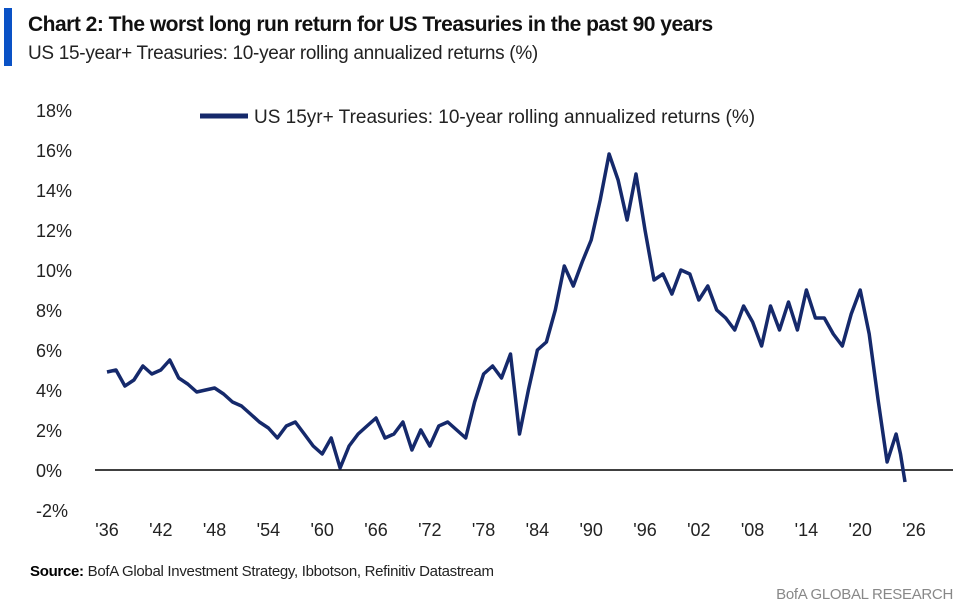  What do you see at coordinates (57, 571) in the screenshot?
I see `source-label: Source:` at bounding box center [57, 571].